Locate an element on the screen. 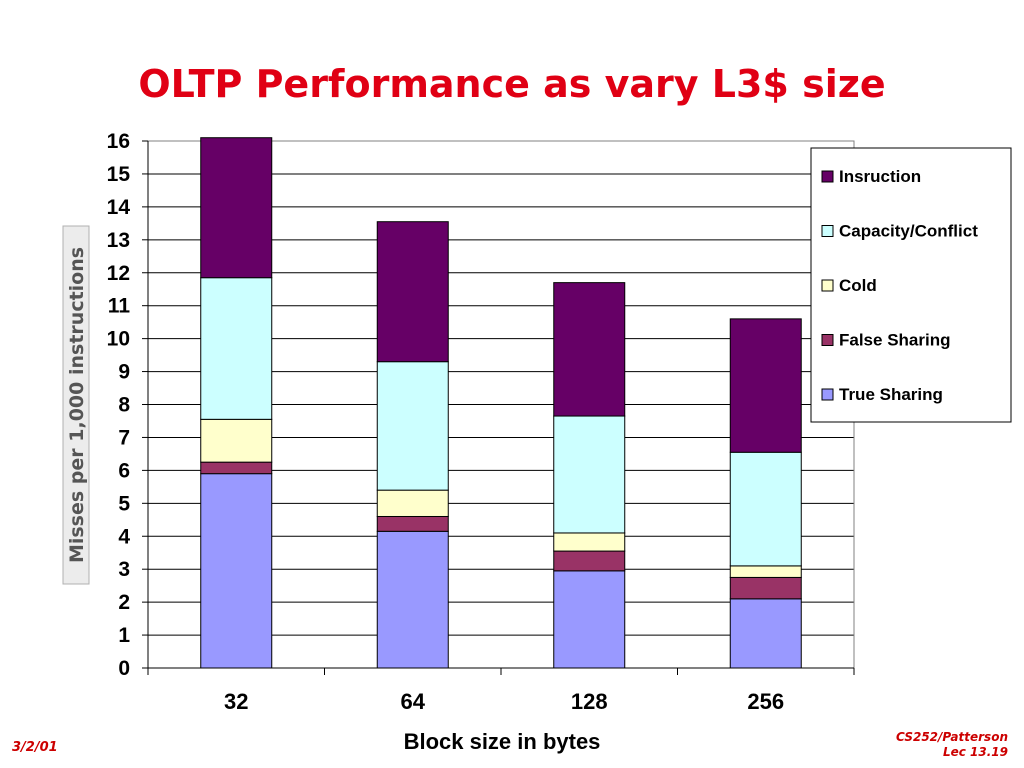 Image resolution: width=1024 pixels, height=768 pixels. y-tick-label: 0 is located at coordinates (124, 668).